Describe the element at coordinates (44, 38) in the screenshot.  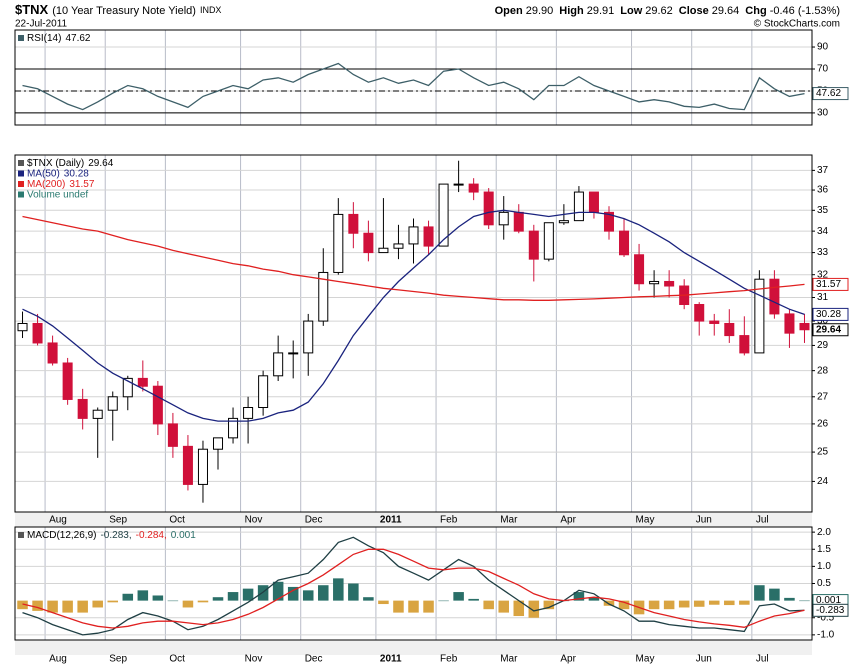
I see `legend-name: RSI(14)` at that location.